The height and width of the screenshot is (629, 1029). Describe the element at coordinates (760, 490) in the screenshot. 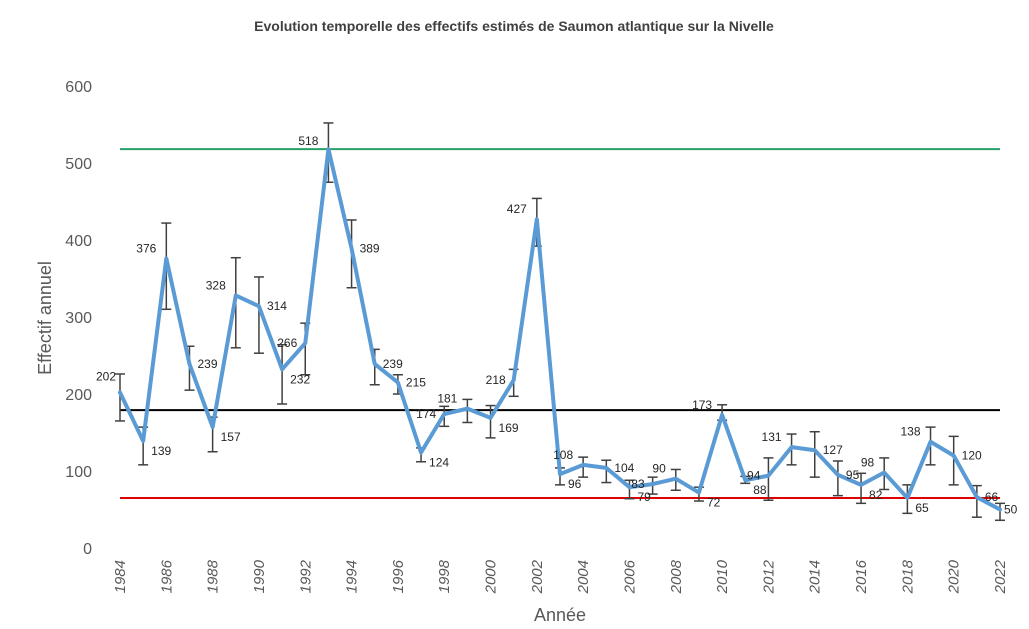

I see `data-label-2011: 88` at that location.